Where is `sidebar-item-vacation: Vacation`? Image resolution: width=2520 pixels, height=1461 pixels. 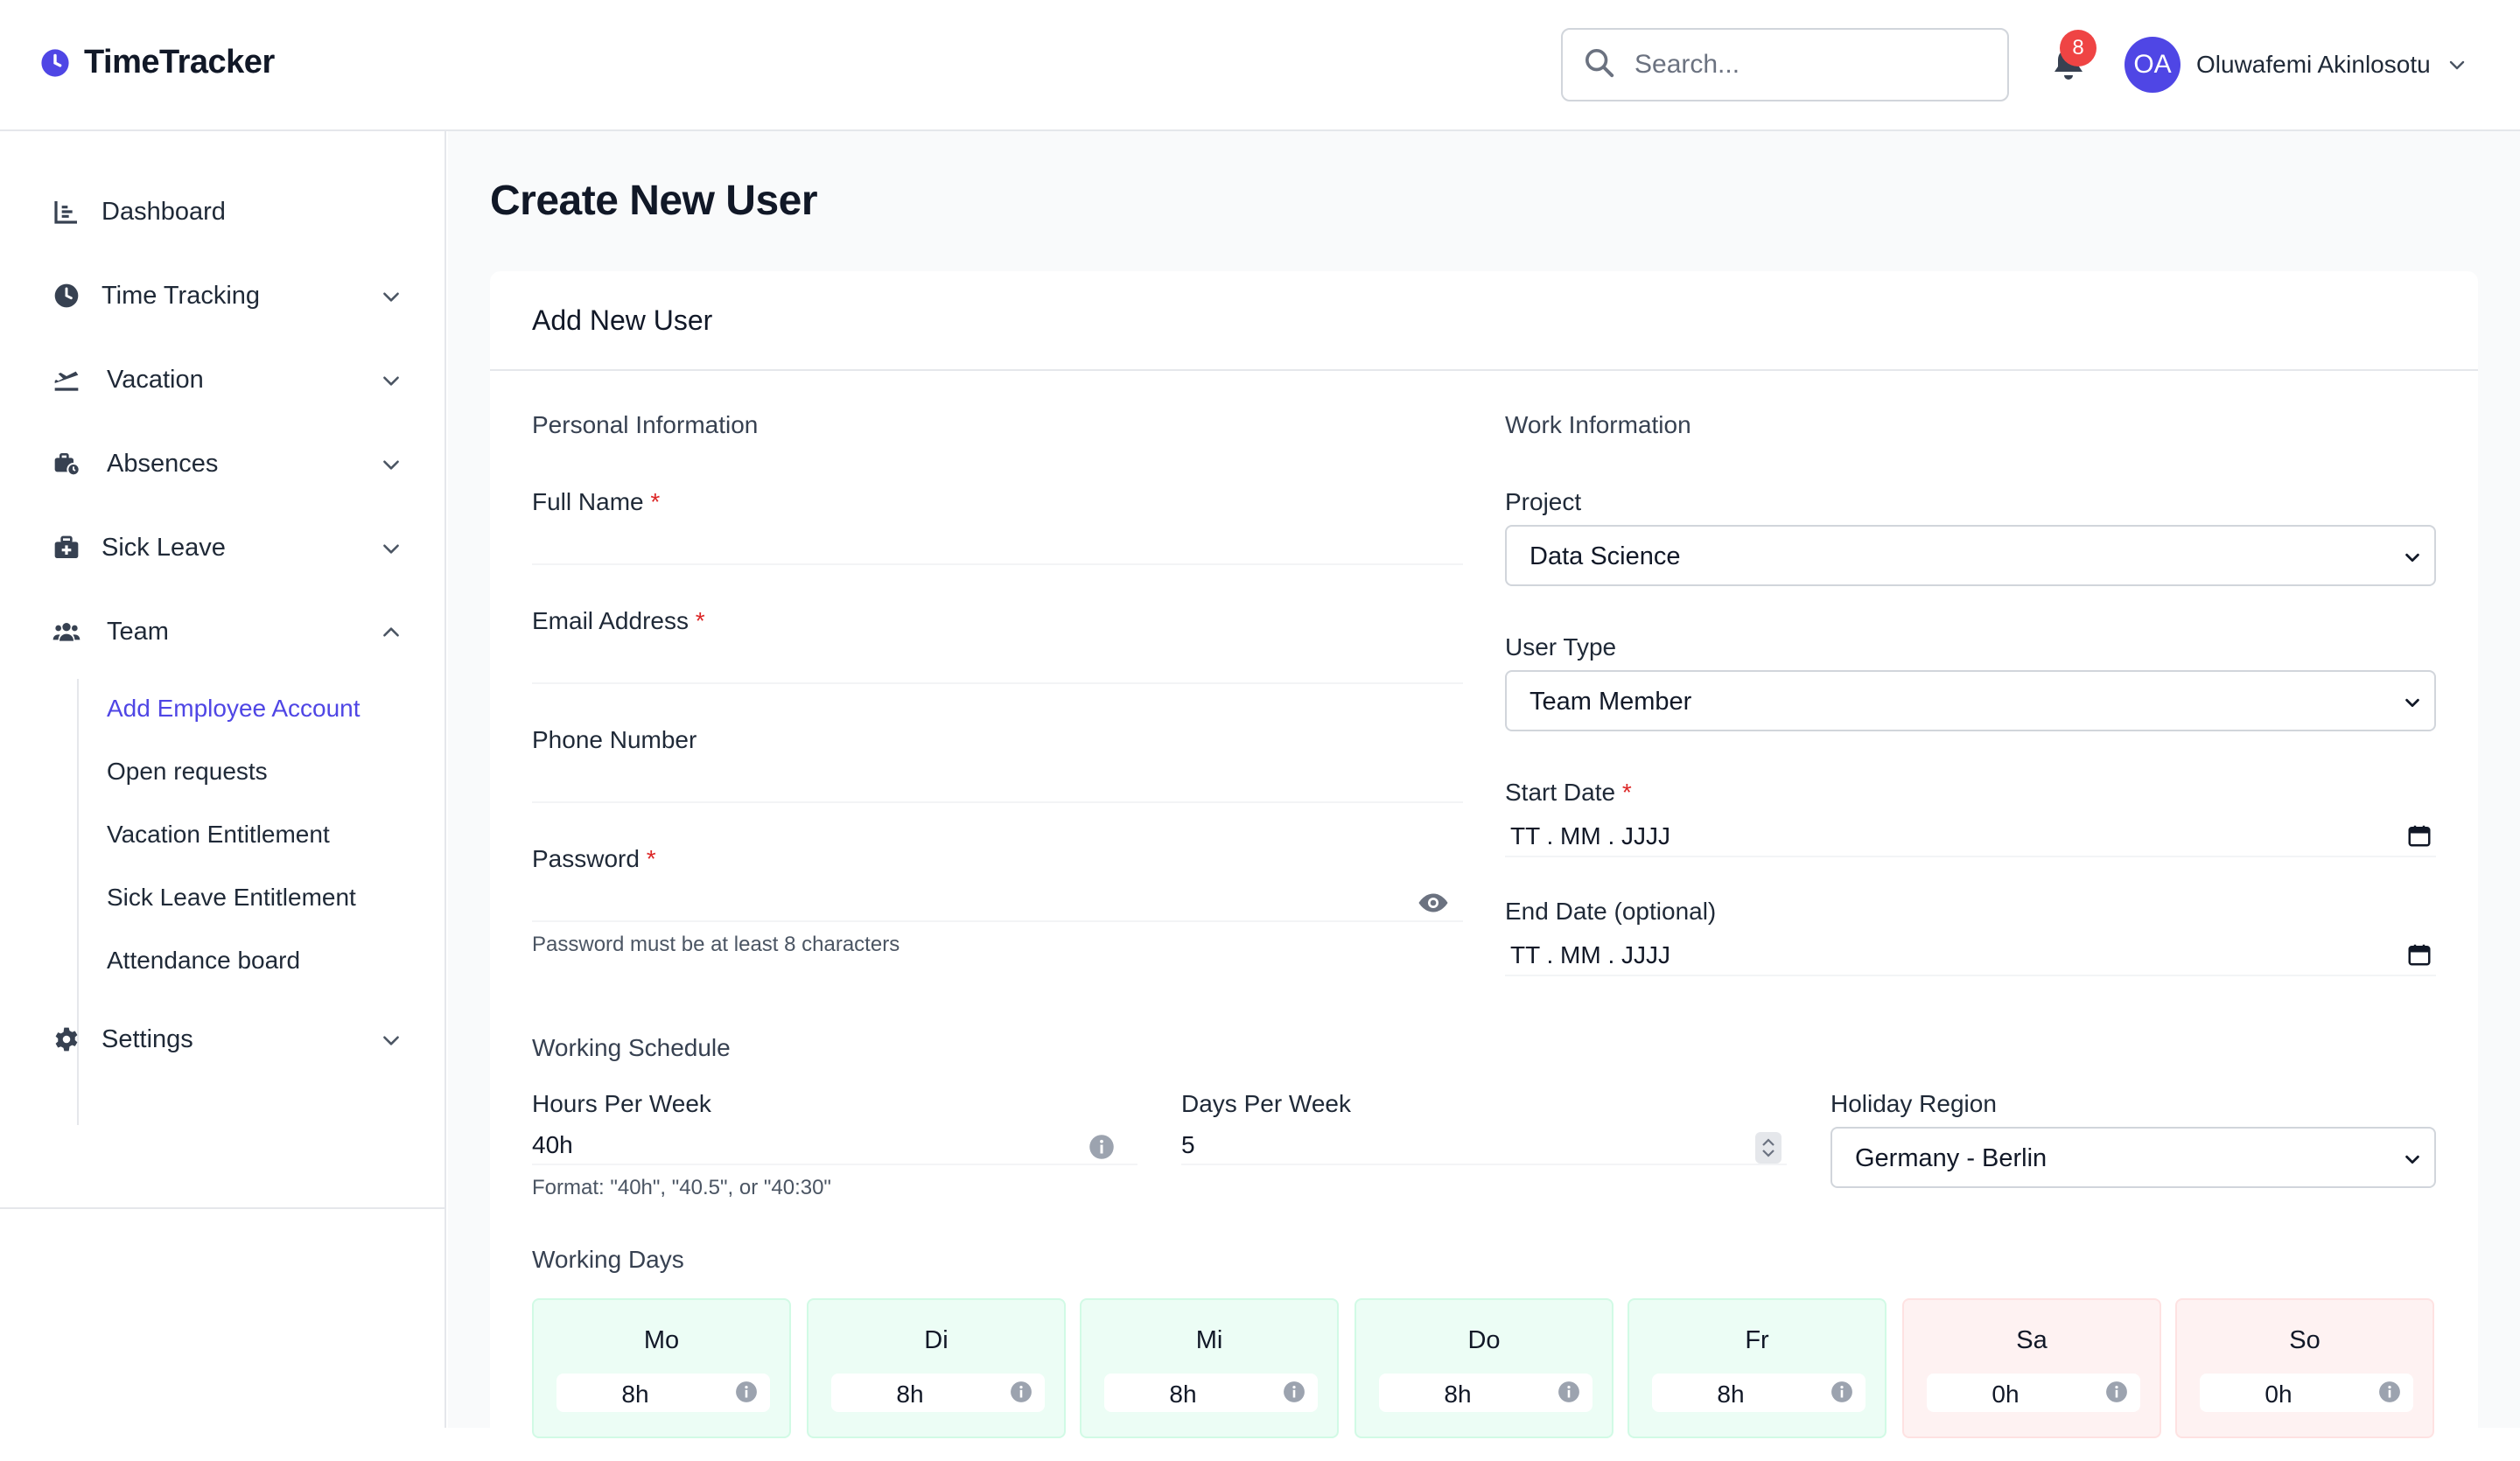 sidebar-item-vacation: Vacation is located at coordinates (227, 379).